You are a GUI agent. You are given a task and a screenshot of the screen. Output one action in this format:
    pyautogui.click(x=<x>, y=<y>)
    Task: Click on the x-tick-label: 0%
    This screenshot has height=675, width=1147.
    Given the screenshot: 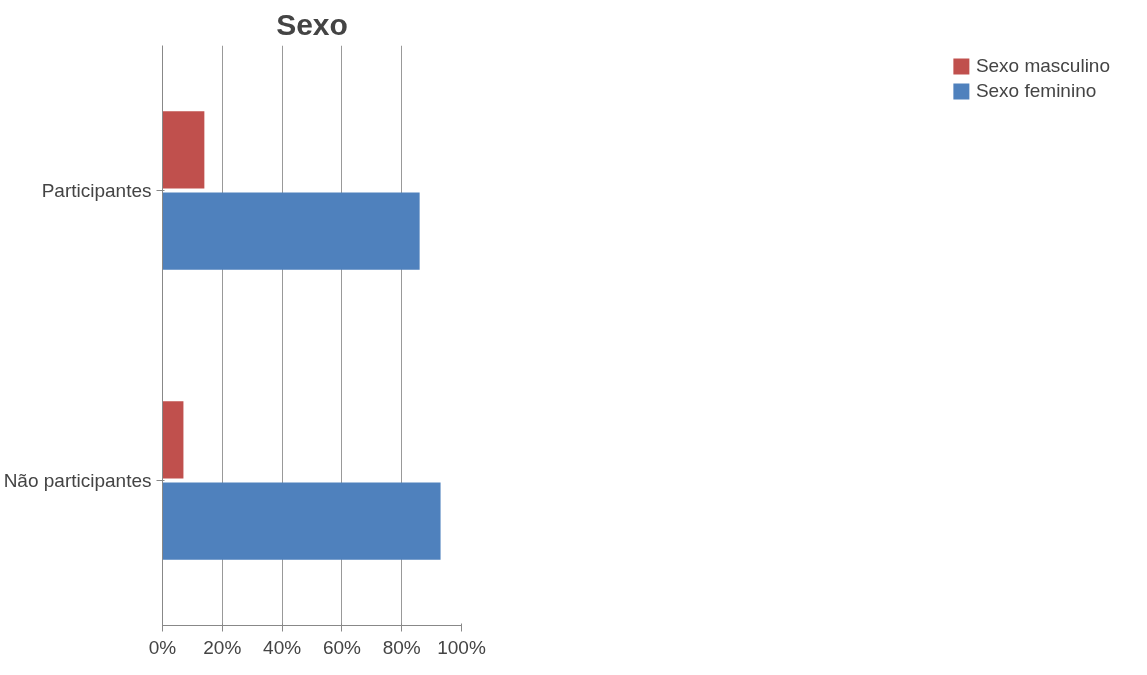 What is the action you would take?
    pyautogui.click(x=162, y=647)
    